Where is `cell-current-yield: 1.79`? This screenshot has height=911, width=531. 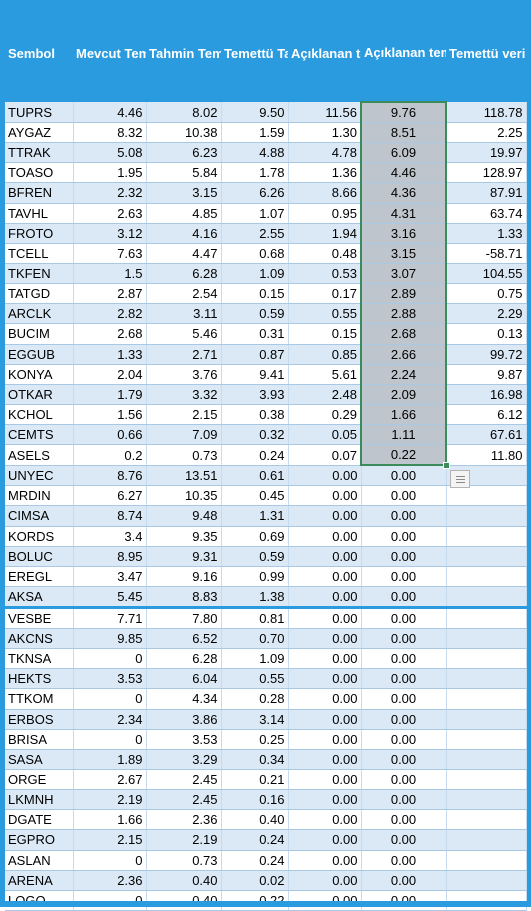
cell-current-yield: 1.79 is located at coordinates (110, 394).